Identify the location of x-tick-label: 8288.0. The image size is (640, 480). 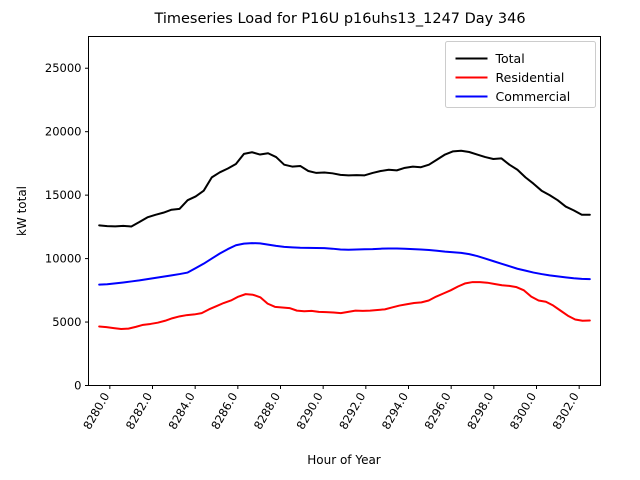
(267, 411).